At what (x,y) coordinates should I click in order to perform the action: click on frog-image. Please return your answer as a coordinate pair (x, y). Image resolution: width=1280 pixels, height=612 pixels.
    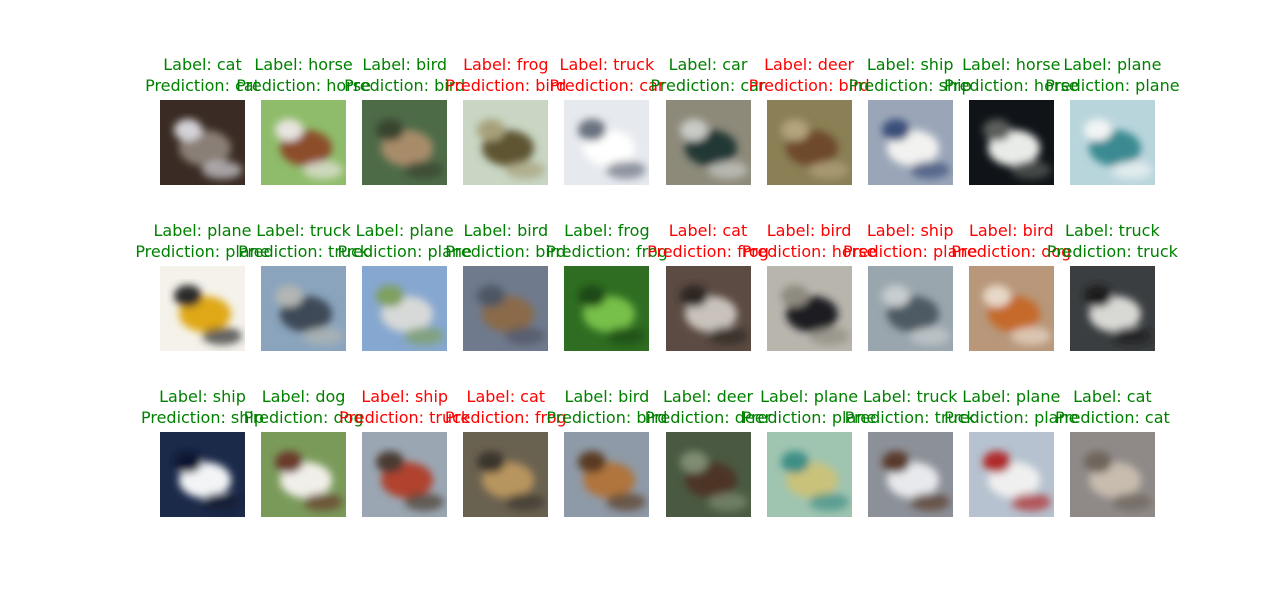
    Looking at the image, I should click on (506, 142).